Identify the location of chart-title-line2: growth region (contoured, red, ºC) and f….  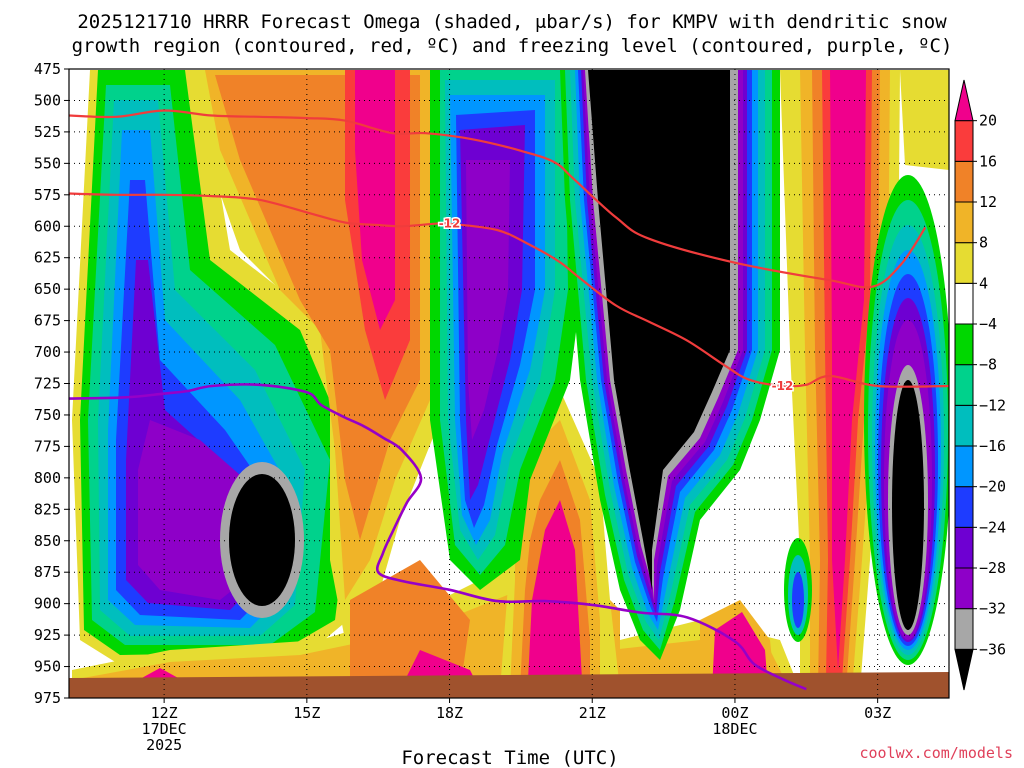
(512, 46).